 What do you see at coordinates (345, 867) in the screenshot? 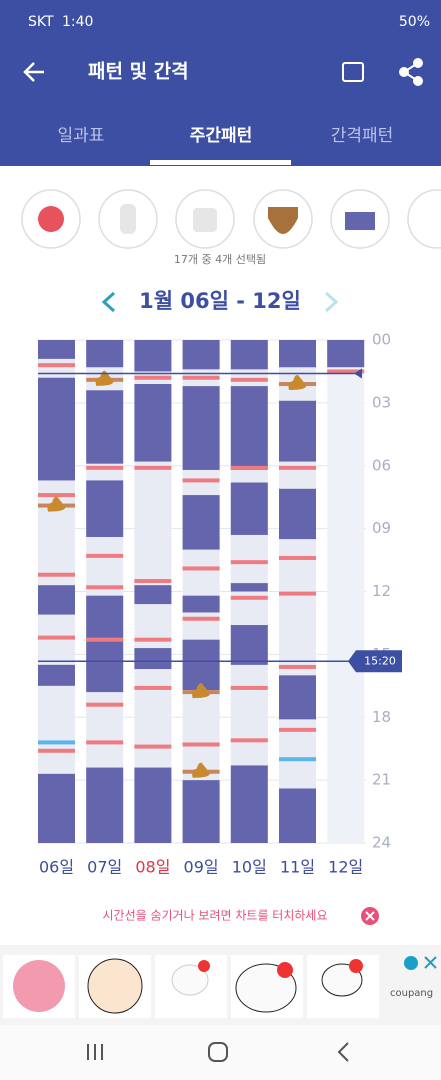
I see `day-label: 12일` at bounding box center [345, 867].